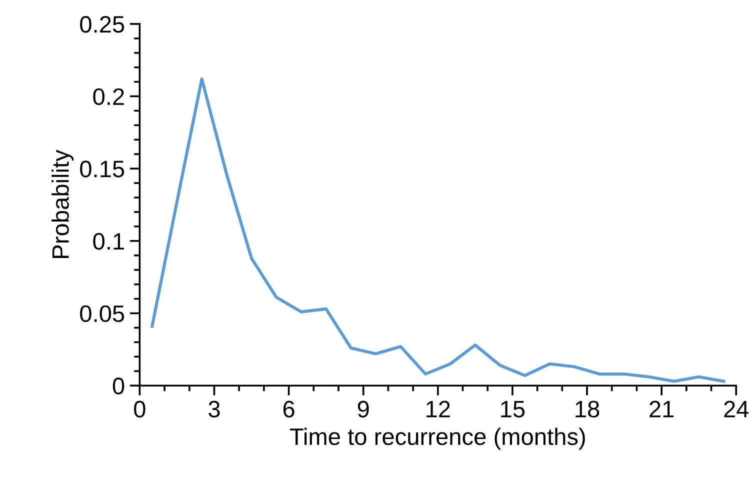  Describe the element at coordinates (118, 386) in the screenshot. I see `y-tick-label: 0` at that location.